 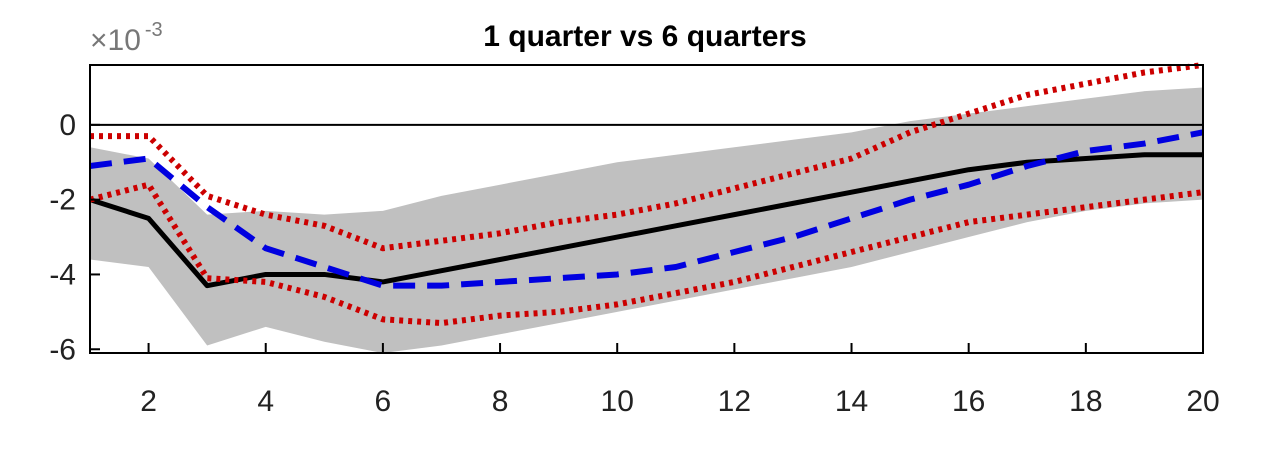 I want to click on y-axis-exponent: ×10 -3, so click(x=126, y=38).